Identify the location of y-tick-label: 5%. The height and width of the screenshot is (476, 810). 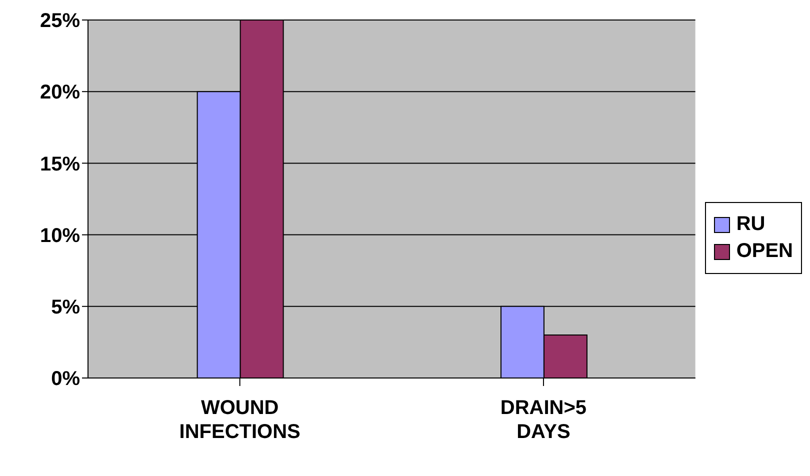
(65, 307).